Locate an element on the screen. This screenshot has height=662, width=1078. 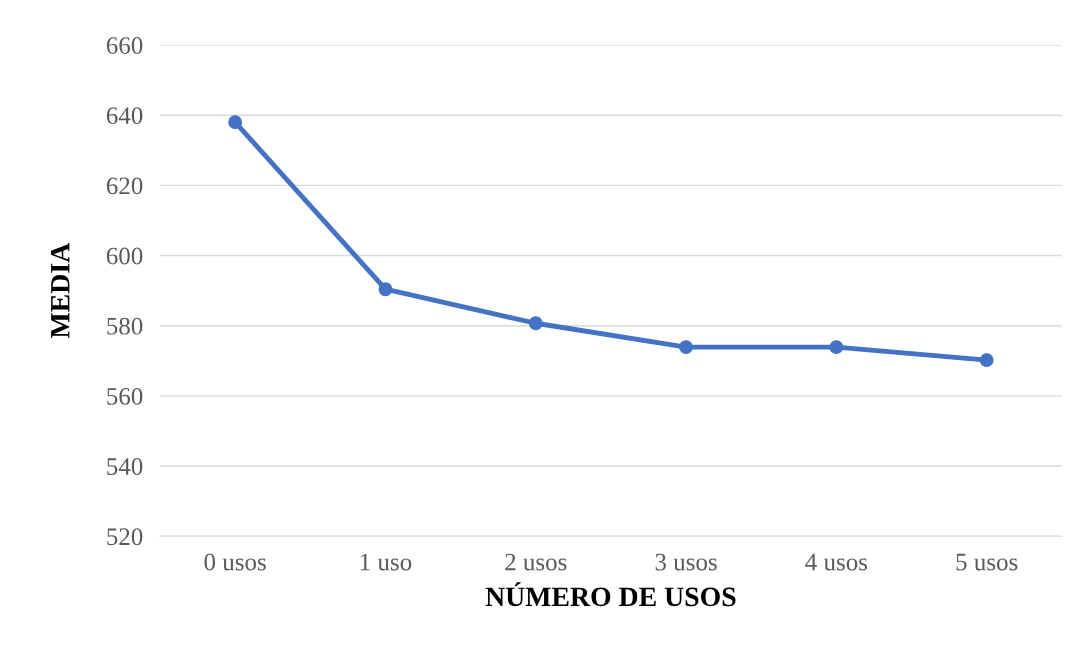
y-tick-label: 620 is located at coordinates (124, 186).